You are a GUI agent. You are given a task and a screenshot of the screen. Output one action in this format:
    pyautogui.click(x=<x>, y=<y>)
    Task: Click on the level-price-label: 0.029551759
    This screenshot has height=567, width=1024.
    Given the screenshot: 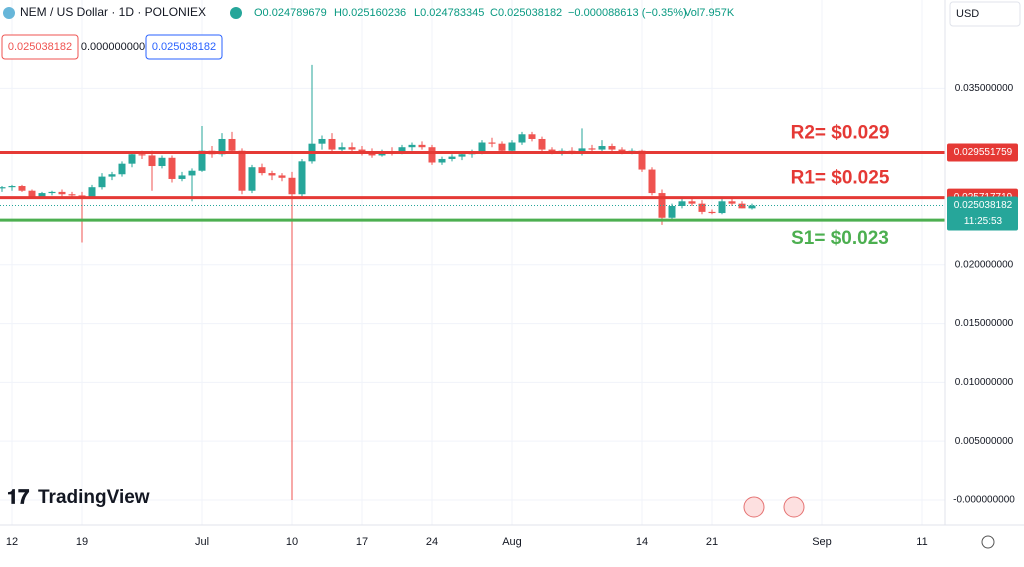 What is the action you would take?
    pyautogui.click(x=983, y=152)
    